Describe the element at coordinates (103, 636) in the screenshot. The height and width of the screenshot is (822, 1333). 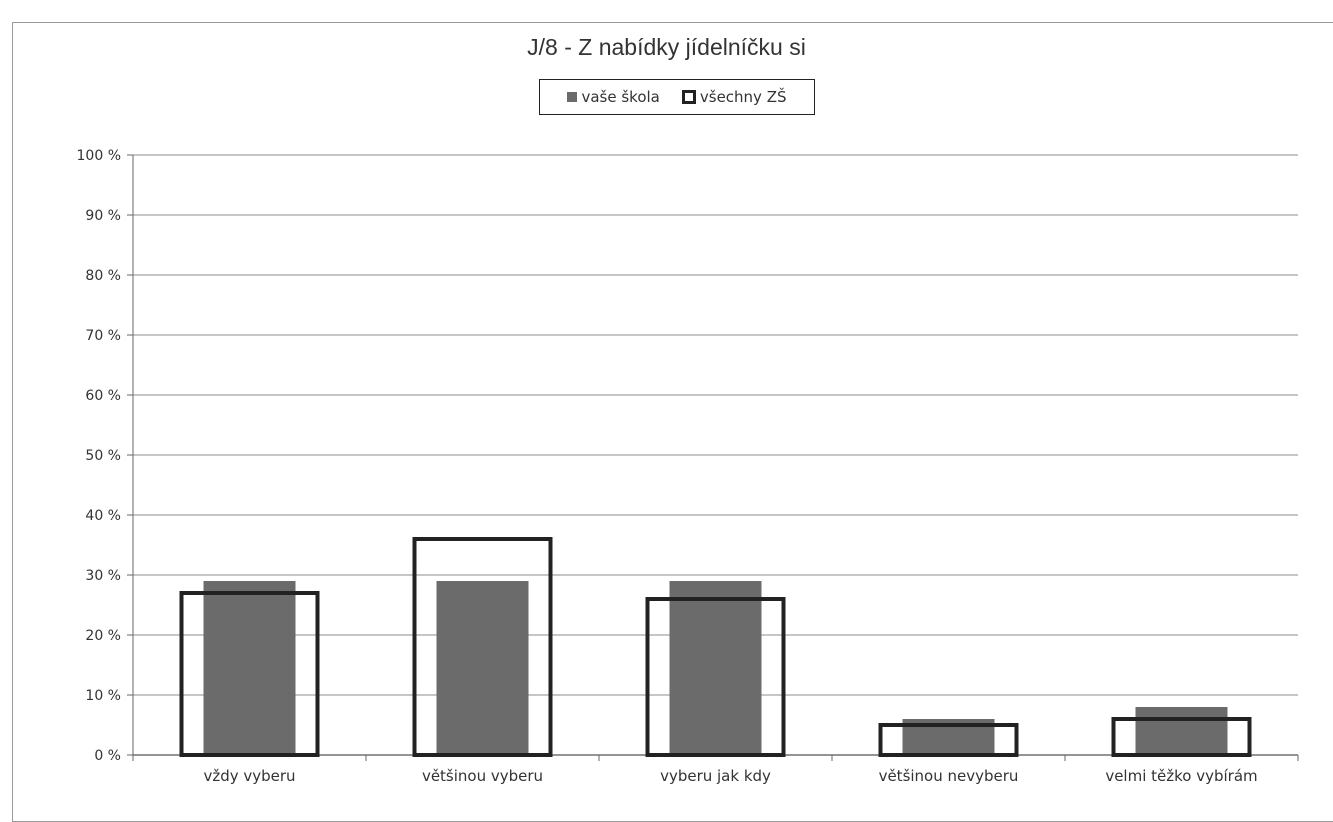
I see `y-tick-label: 20 %` at that location.